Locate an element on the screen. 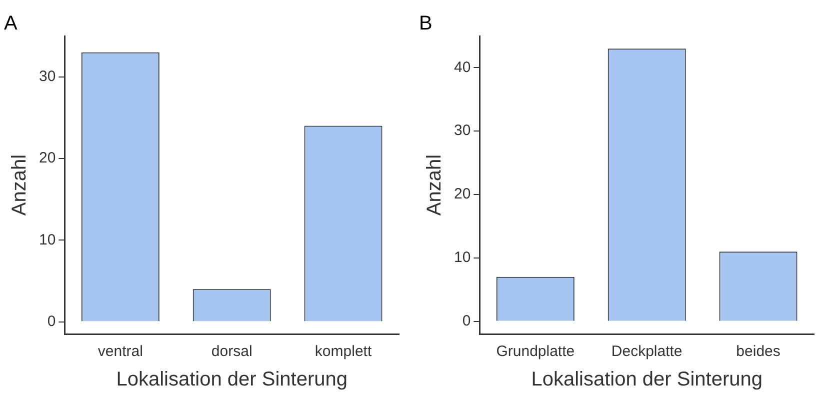 This screenshot has height=400, width=829. x-tick-label: dorsal is located at coordinates (231, 351).